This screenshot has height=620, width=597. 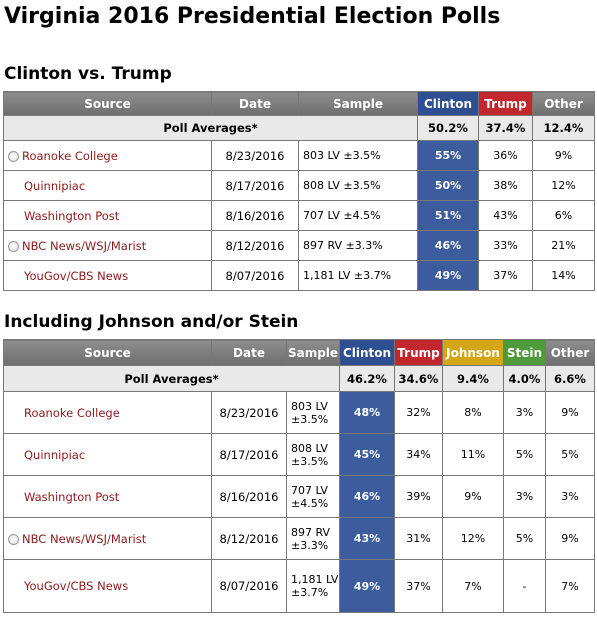 What do you see at coordinates (570, 586) in the screenshot?
I see `value-other: 7%` at bounding box center [570, 586].